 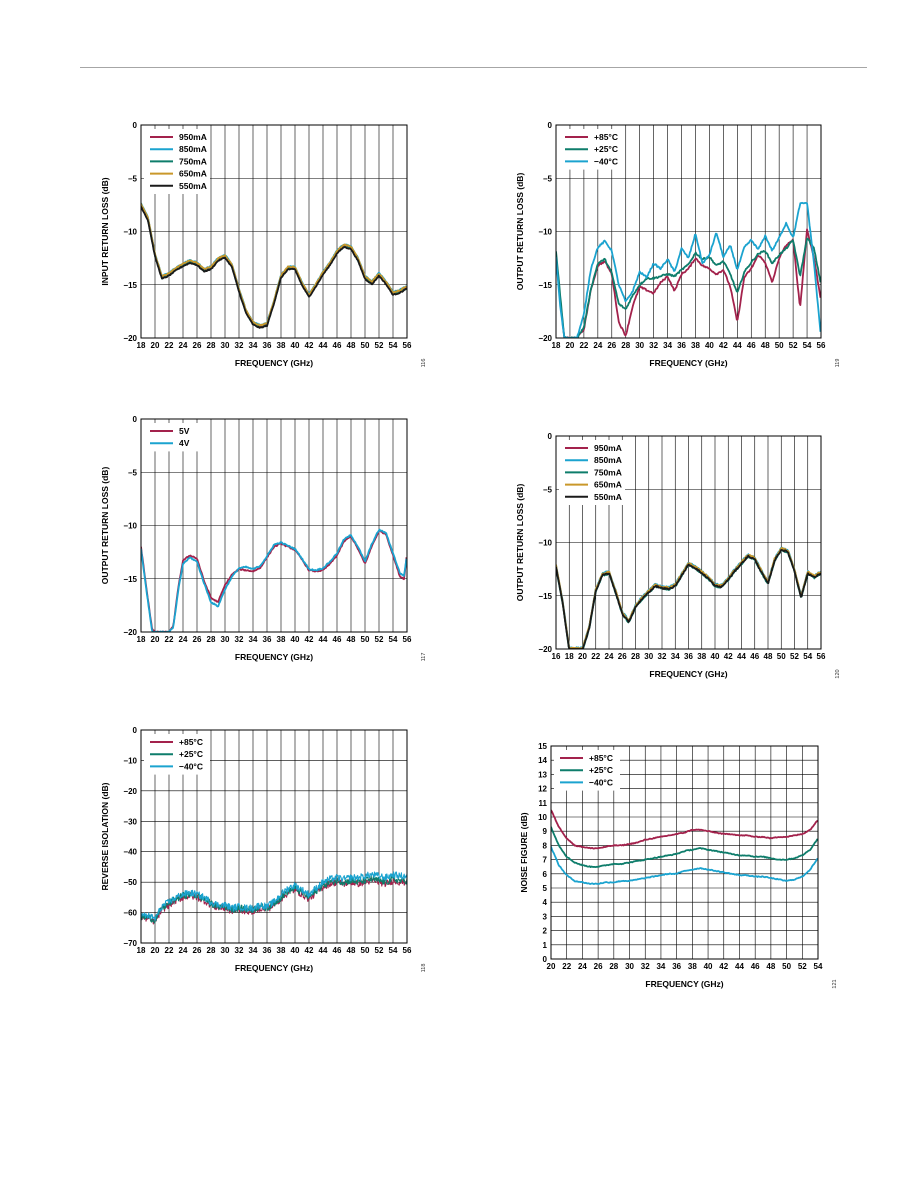 I want to click on x-tick-label: 42, so click(x=723, y=345).